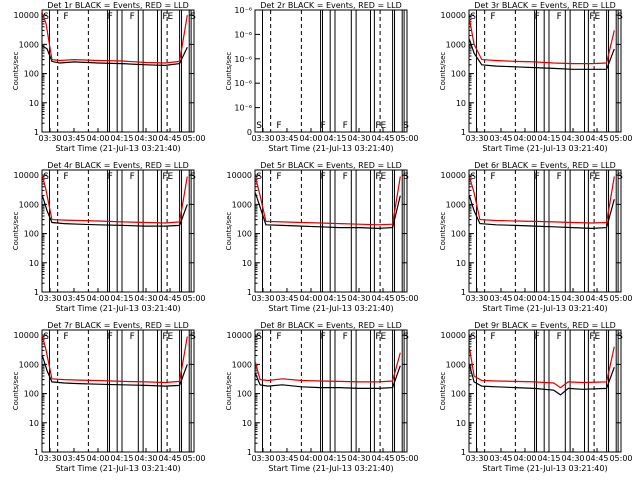  Describe the element at coordinates (118, 325) in the screenshot. I see `panel-title: Det 7r BLACK = Events, RED = LLD` at that location.